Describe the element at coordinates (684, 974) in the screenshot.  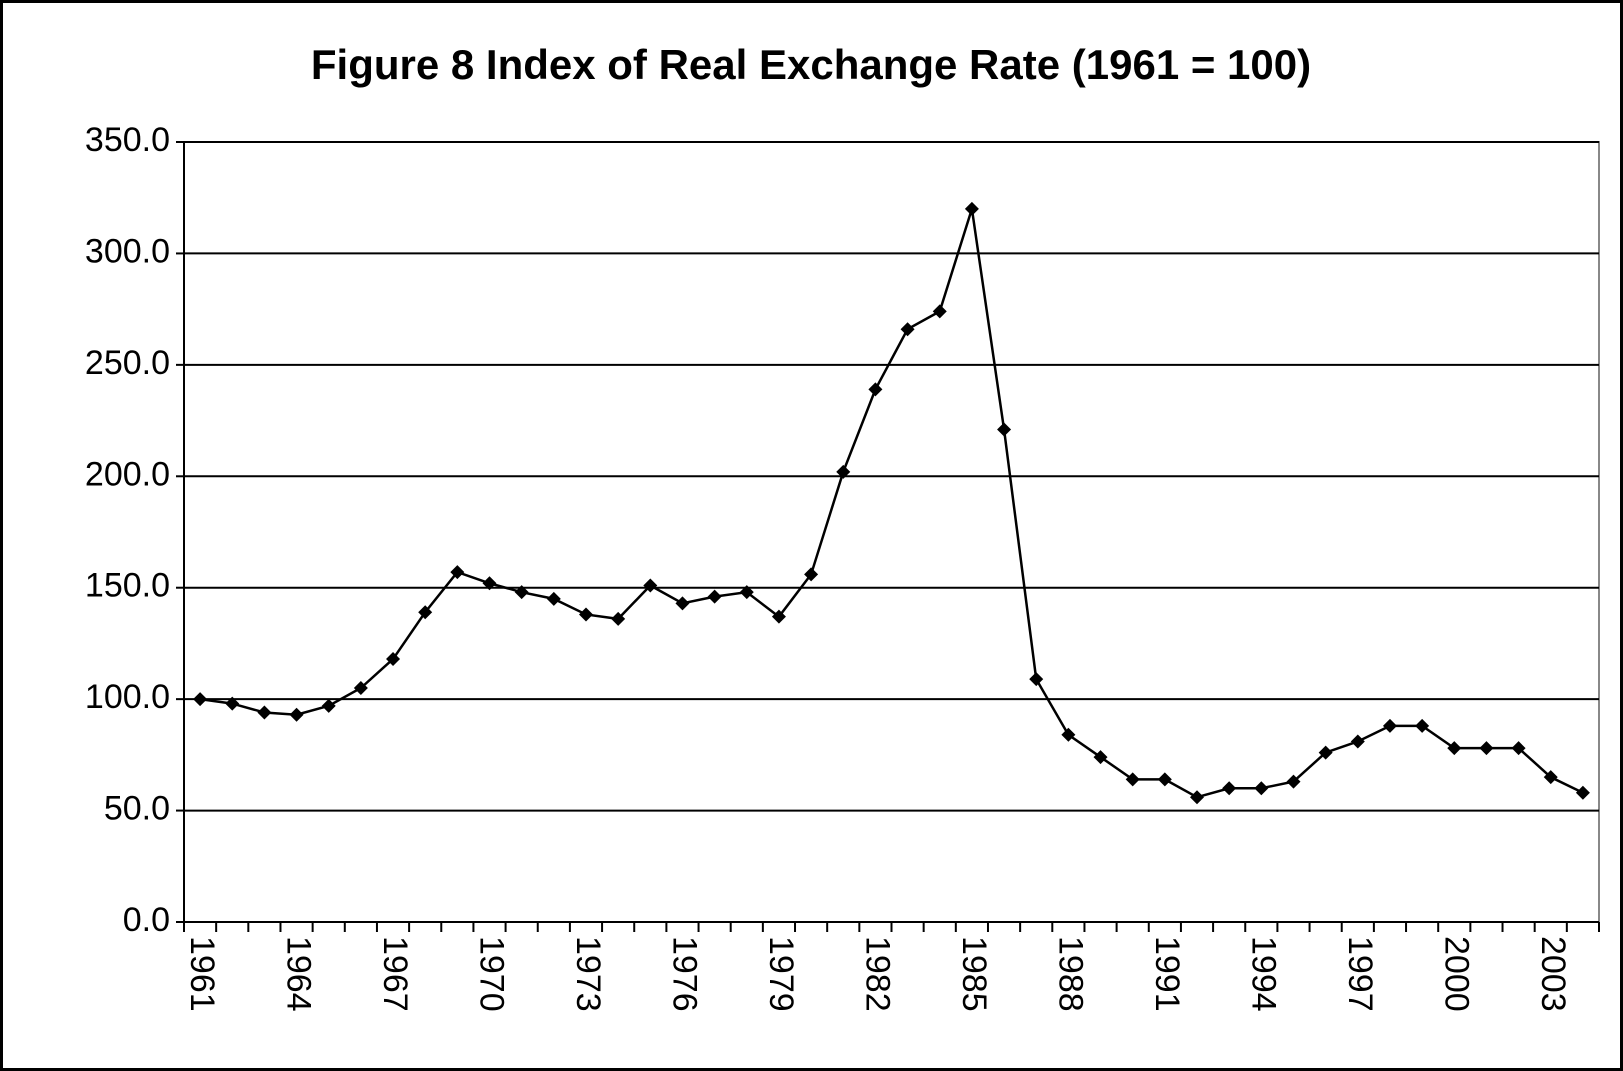
I see `x-tick-label: 1976` at that location.